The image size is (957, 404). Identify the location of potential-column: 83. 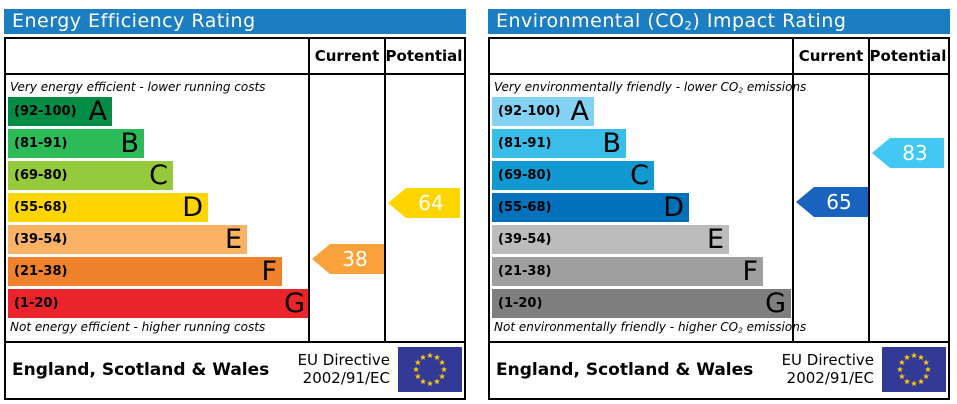
(907, 208).